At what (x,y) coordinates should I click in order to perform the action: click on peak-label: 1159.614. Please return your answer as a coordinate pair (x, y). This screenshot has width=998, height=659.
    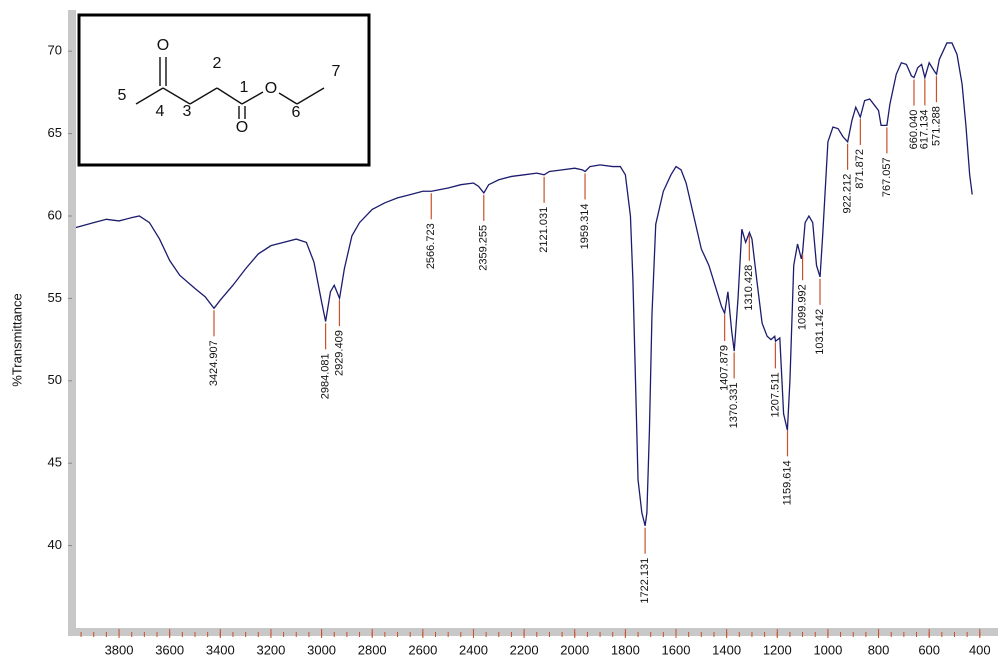
    Looking at the image, I should click on (787, 482).